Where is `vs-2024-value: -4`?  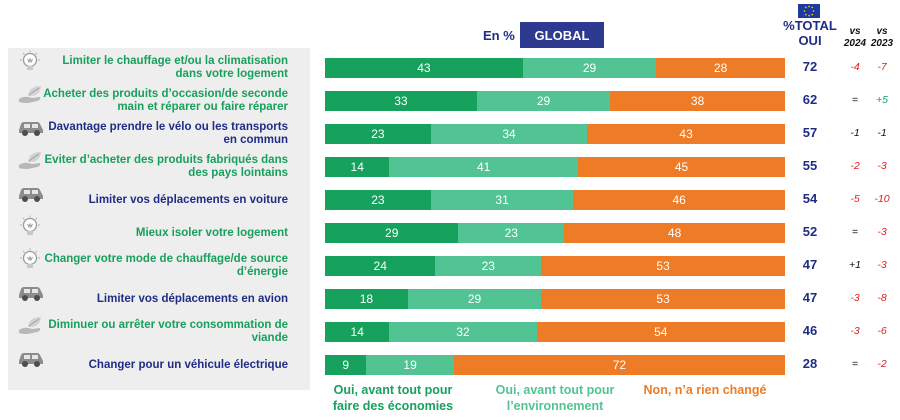 vs-2024-value: -4 is located at coordinates (855, 67).